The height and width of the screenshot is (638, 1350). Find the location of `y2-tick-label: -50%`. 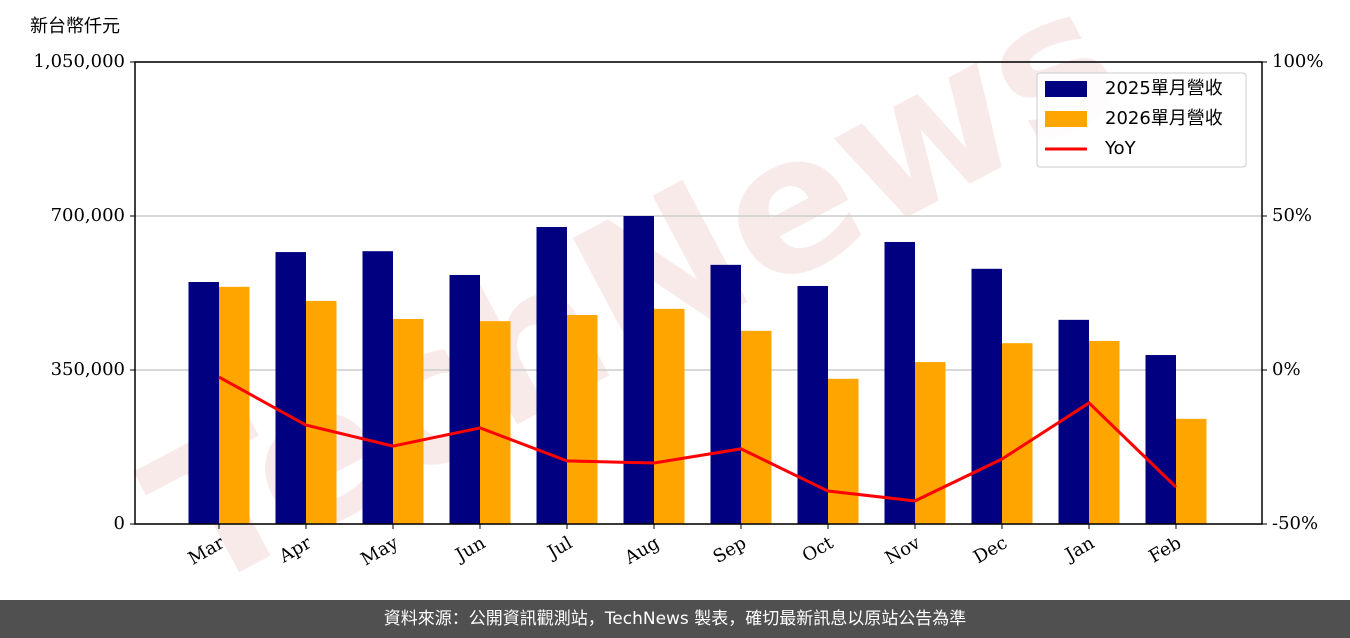

y2-tick-label: -50% is located at coordinates (1295, 523).